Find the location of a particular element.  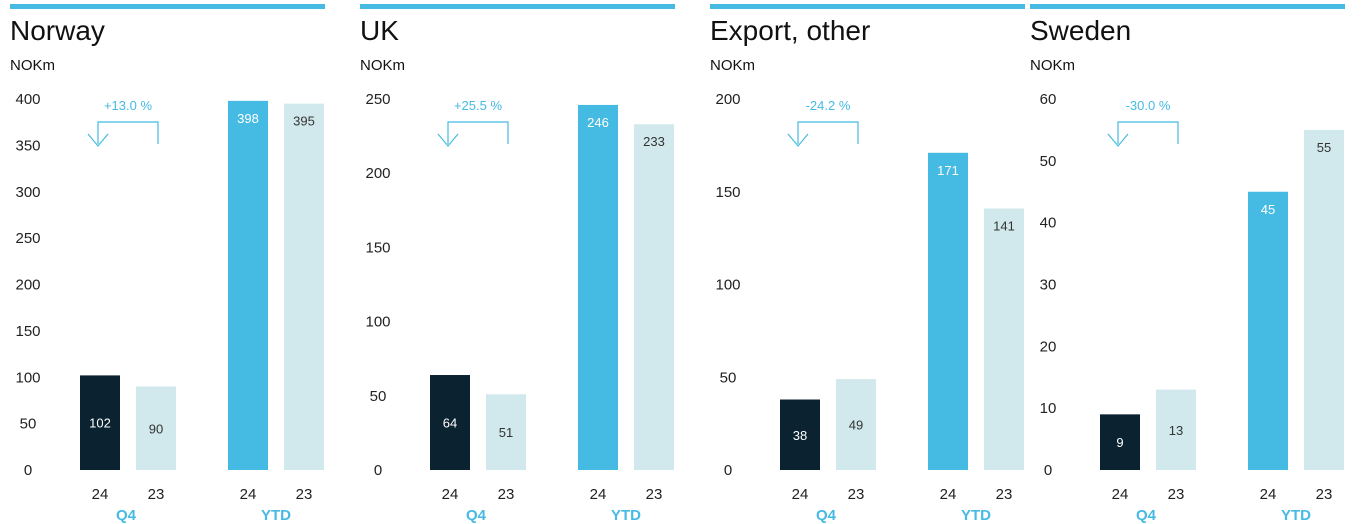

bar-value-label: 49 is located at coordinates (856, 425).